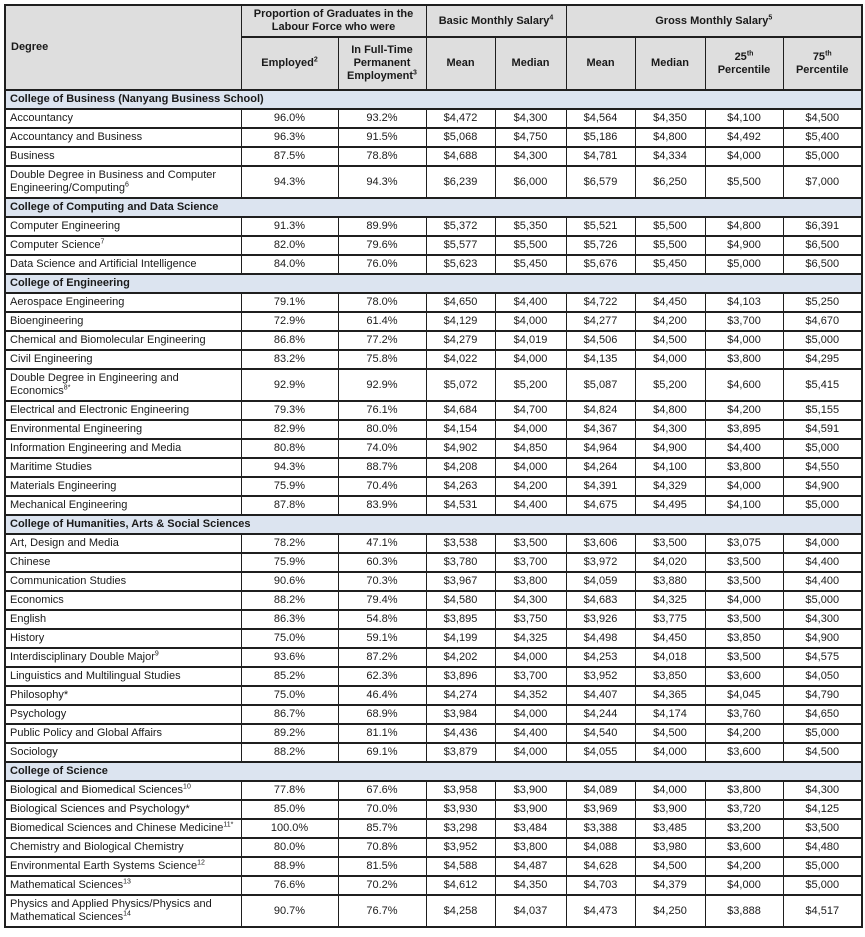 The image size is (865, 937). I want to click on value-cell: $4,135, so click(600, 359).